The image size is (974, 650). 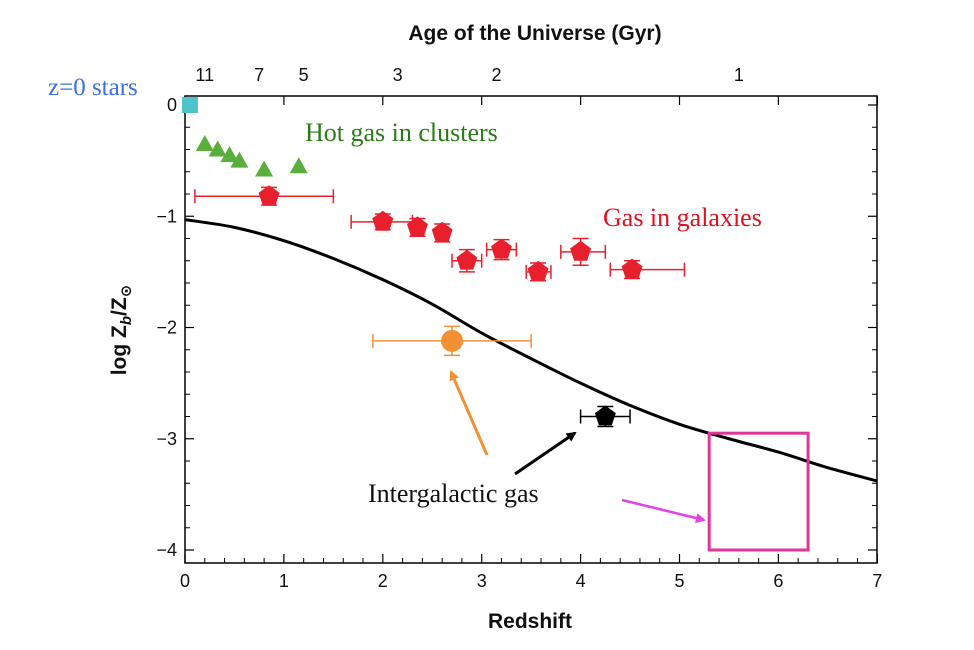 I want to click on top-tick-label: 7, so click(x=259, y=75).